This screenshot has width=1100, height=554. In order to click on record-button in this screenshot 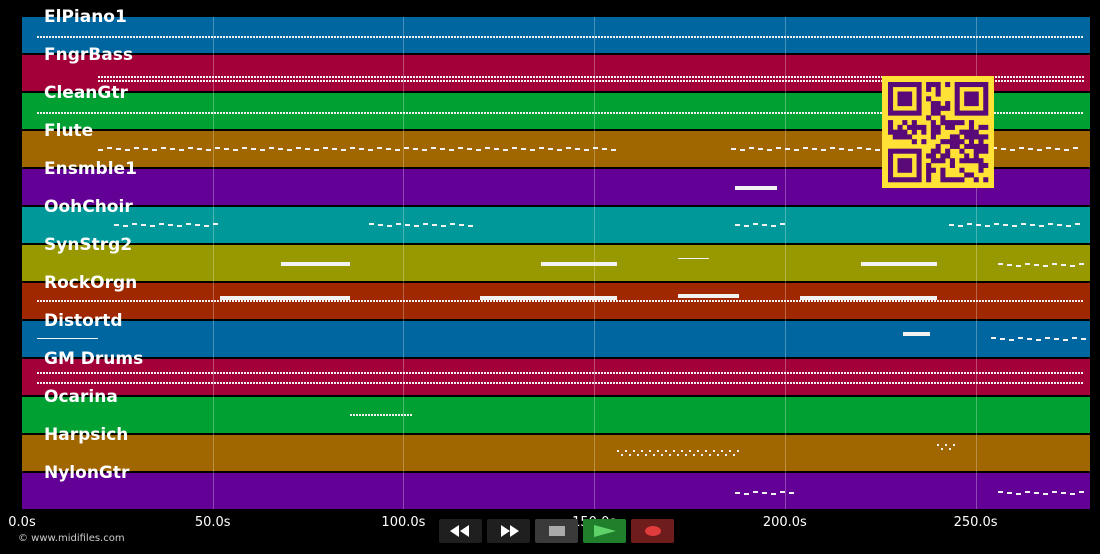, I will do `click(652, 531)`.